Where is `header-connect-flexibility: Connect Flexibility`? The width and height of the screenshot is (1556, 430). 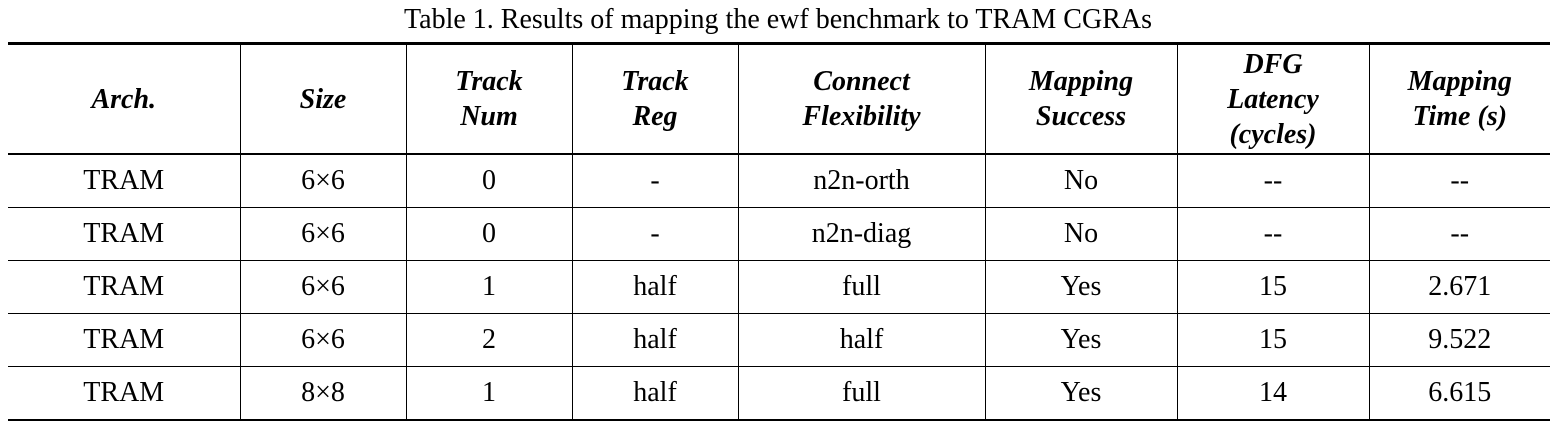 header-connect-flexibility: Connect Flexibility is located at coordinates (861, 98).